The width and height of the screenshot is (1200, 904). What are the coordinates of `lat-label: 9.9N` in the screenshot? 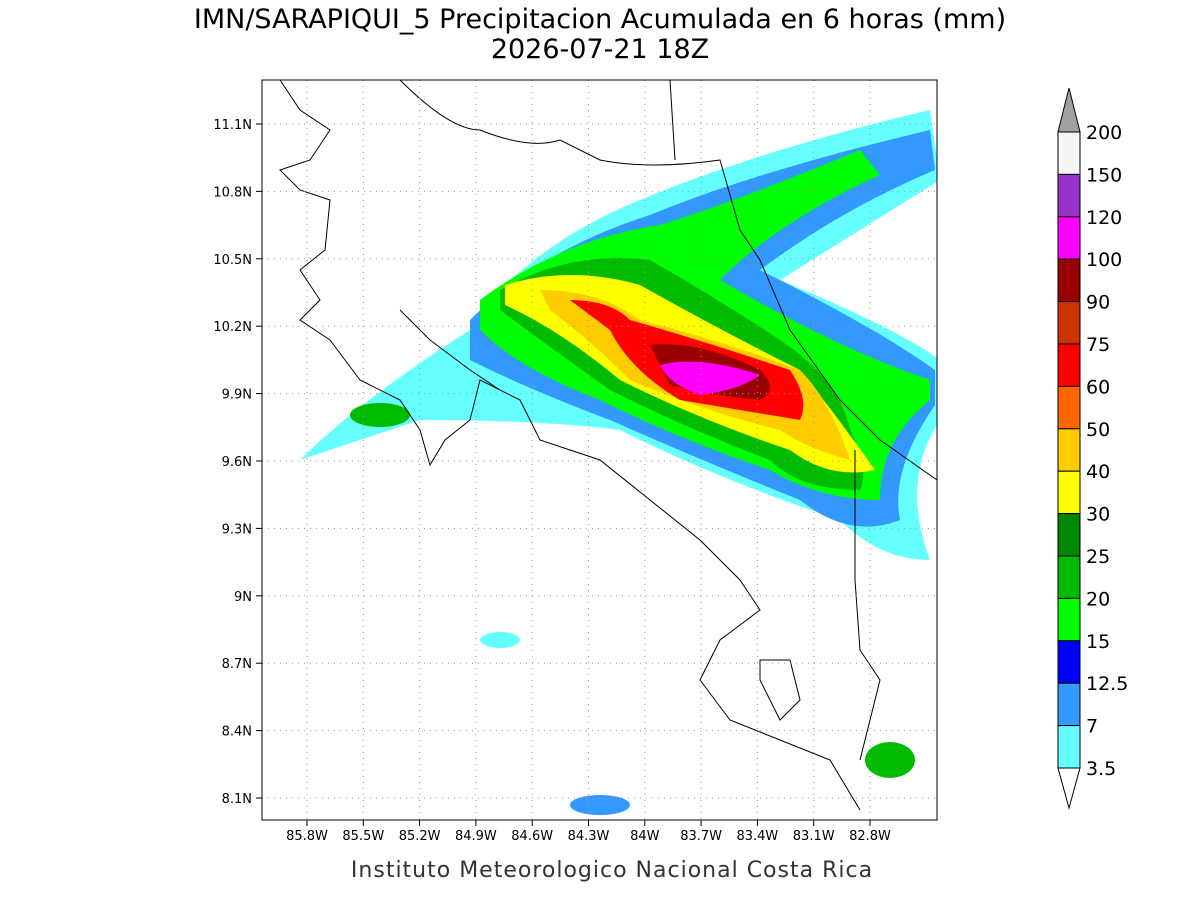 It's located at (237, 395).